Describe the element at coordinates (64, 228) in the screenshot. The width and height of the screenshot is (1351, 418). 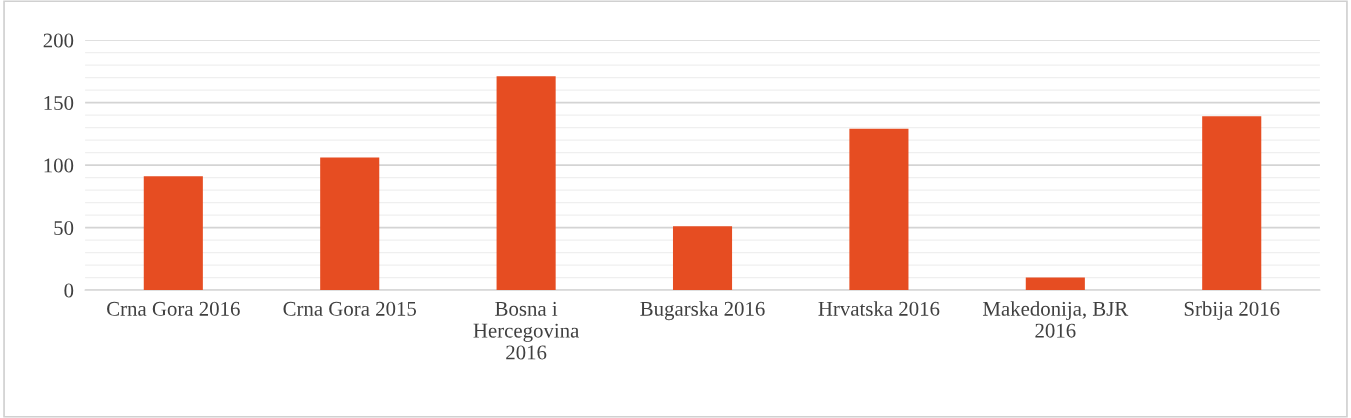
I see `y-tick-label: 50` at that location.